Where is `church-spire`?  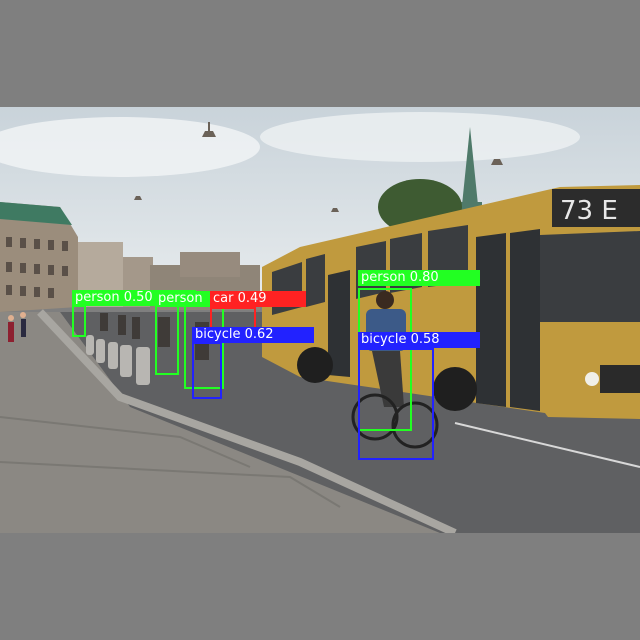 church-spire is located at coordinates (470, 166).